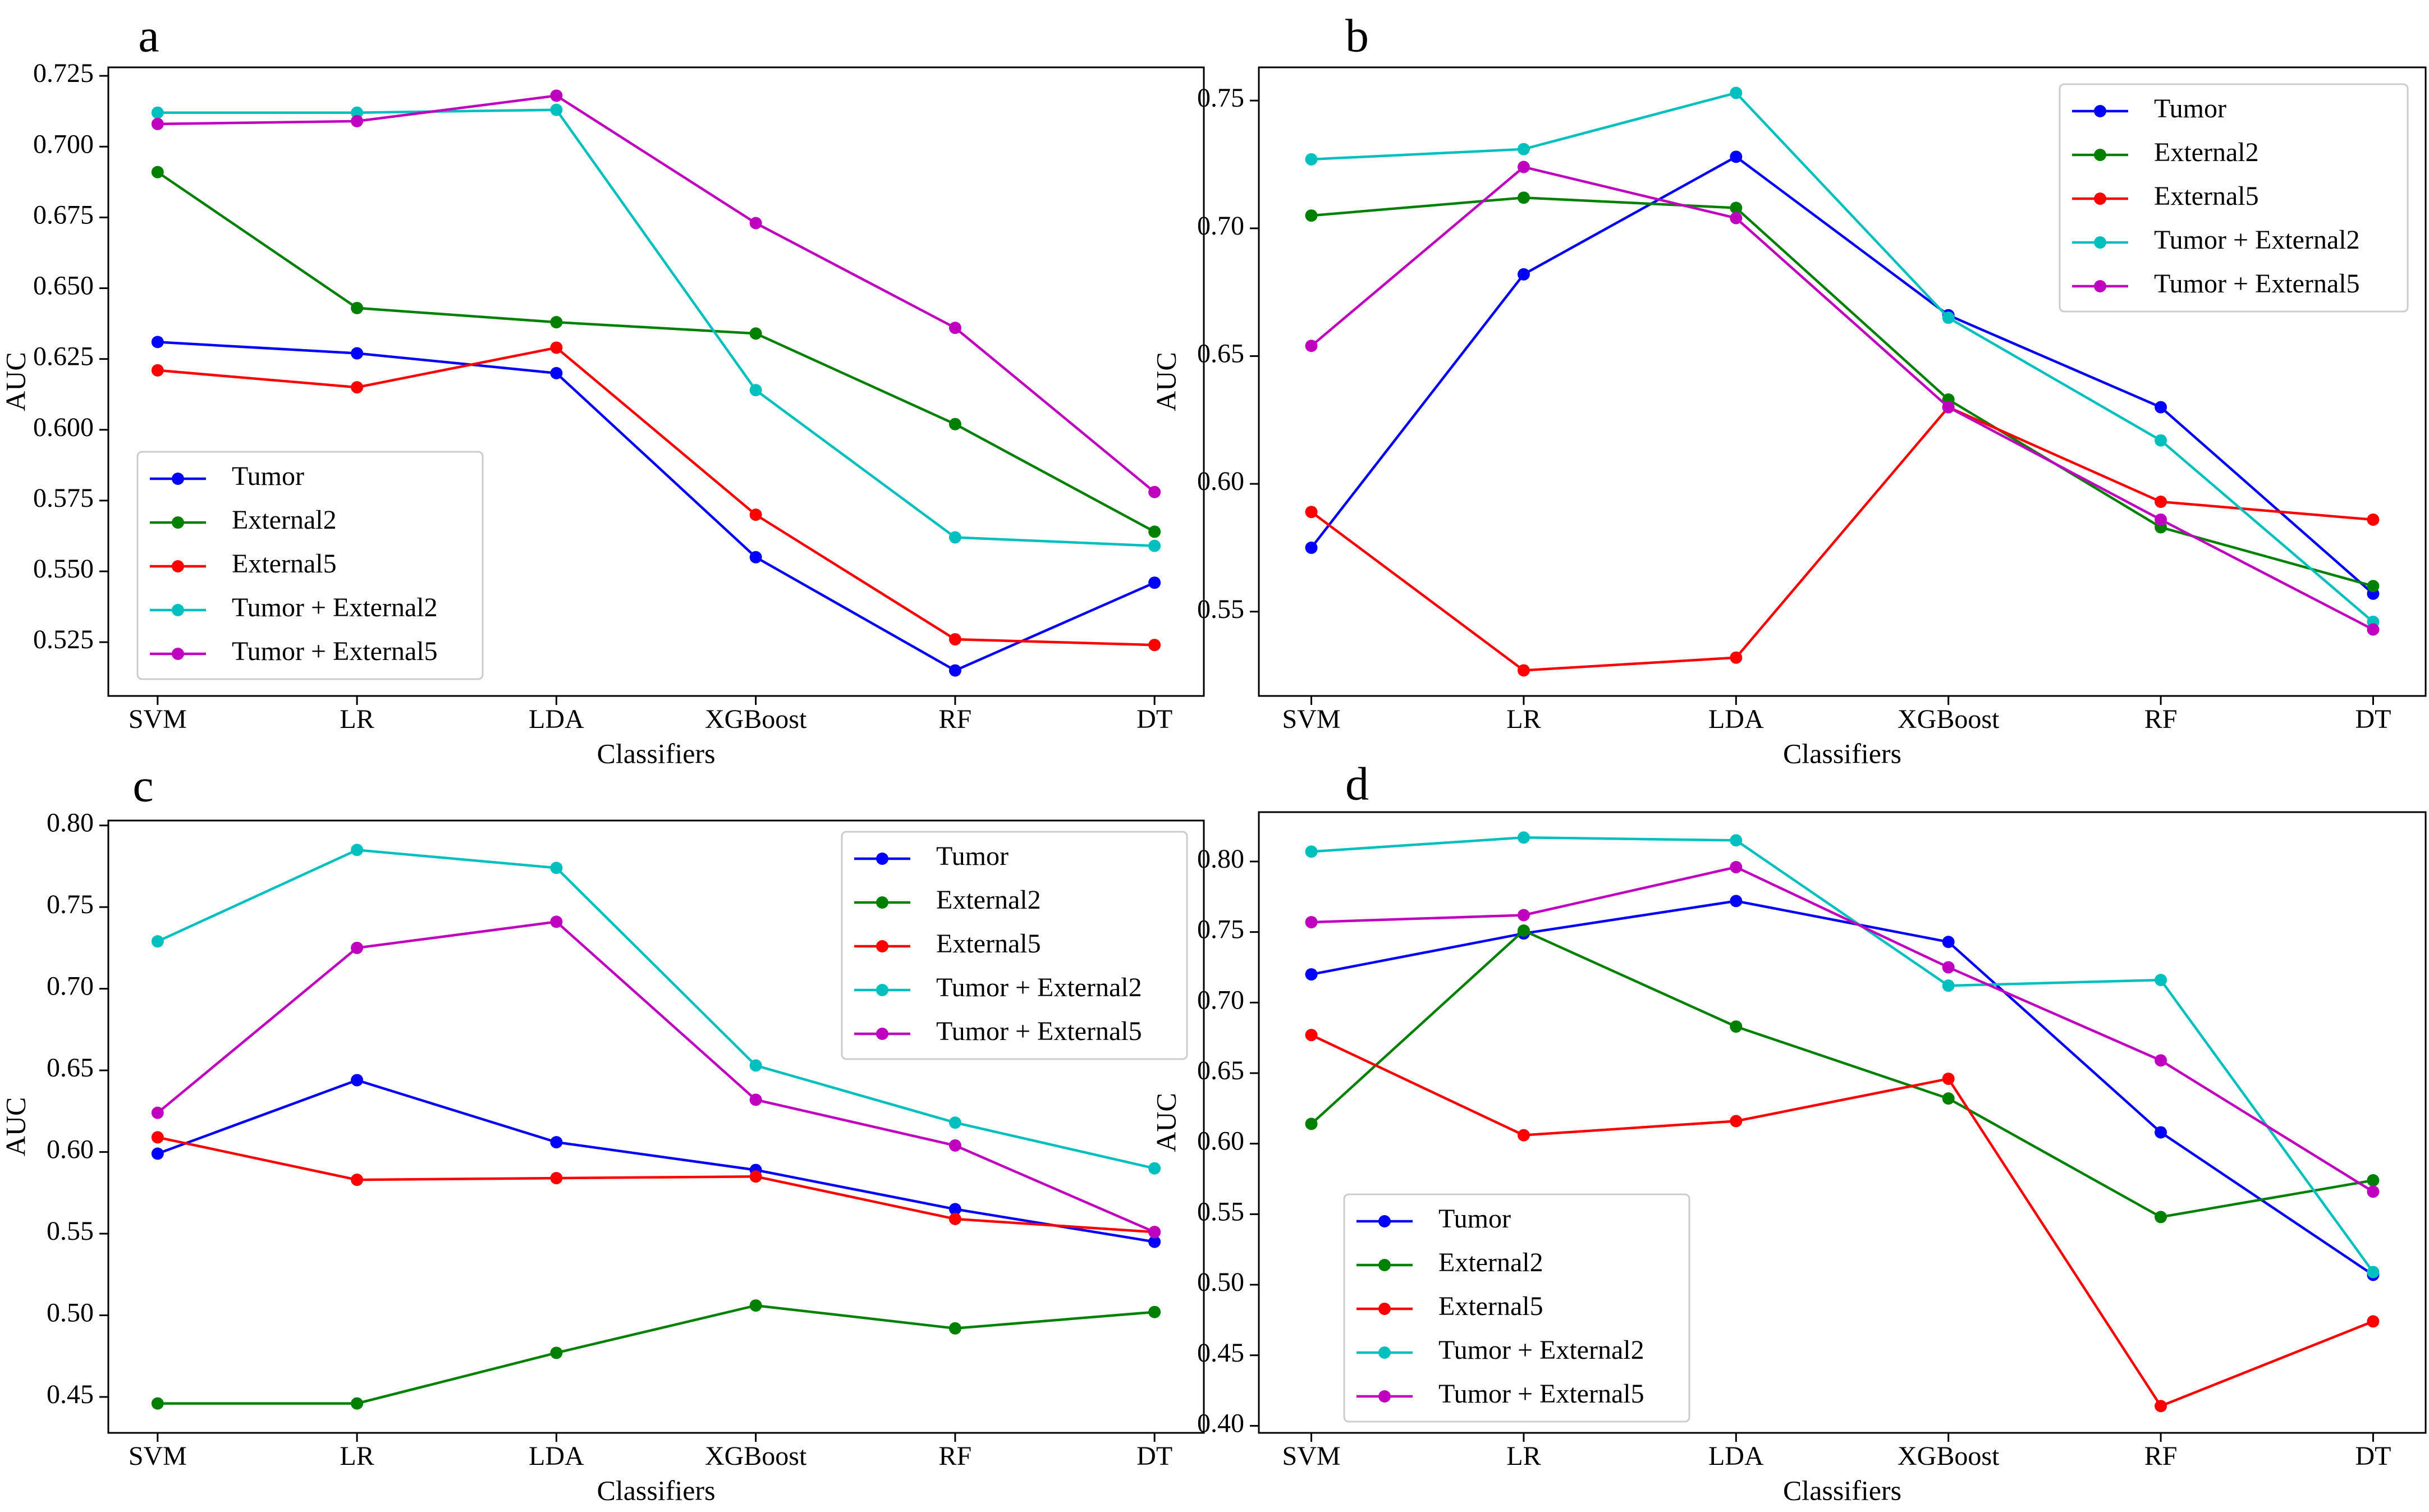  Describe the element at coordinates (63, 144) in the screenshot. I see `y-tick-label: 0.700` at that location.